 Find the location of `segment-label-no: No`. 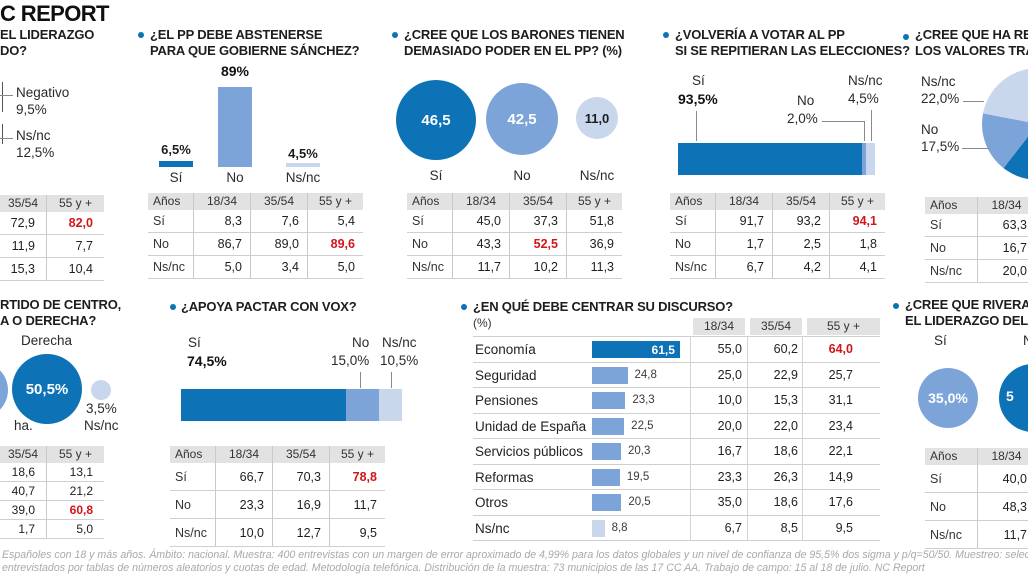

segment-label-no: No is located at coordinates (361, 342).